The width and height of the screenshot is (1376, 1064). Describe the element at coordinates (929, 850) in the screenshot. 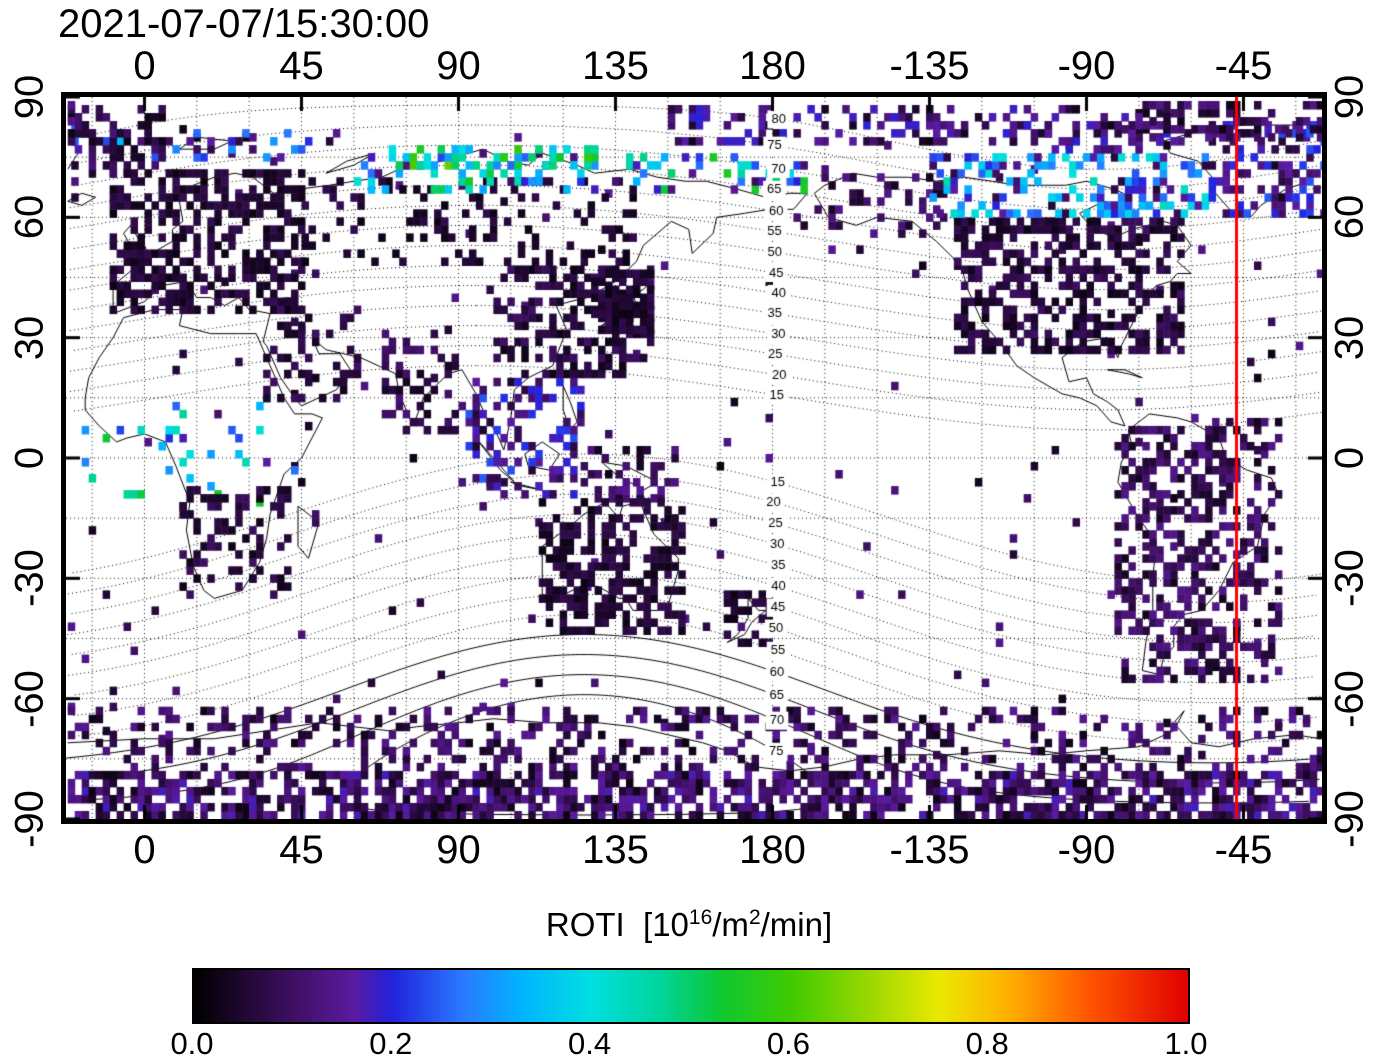

I see `lon-tick-label-bottom: -135` at that location.